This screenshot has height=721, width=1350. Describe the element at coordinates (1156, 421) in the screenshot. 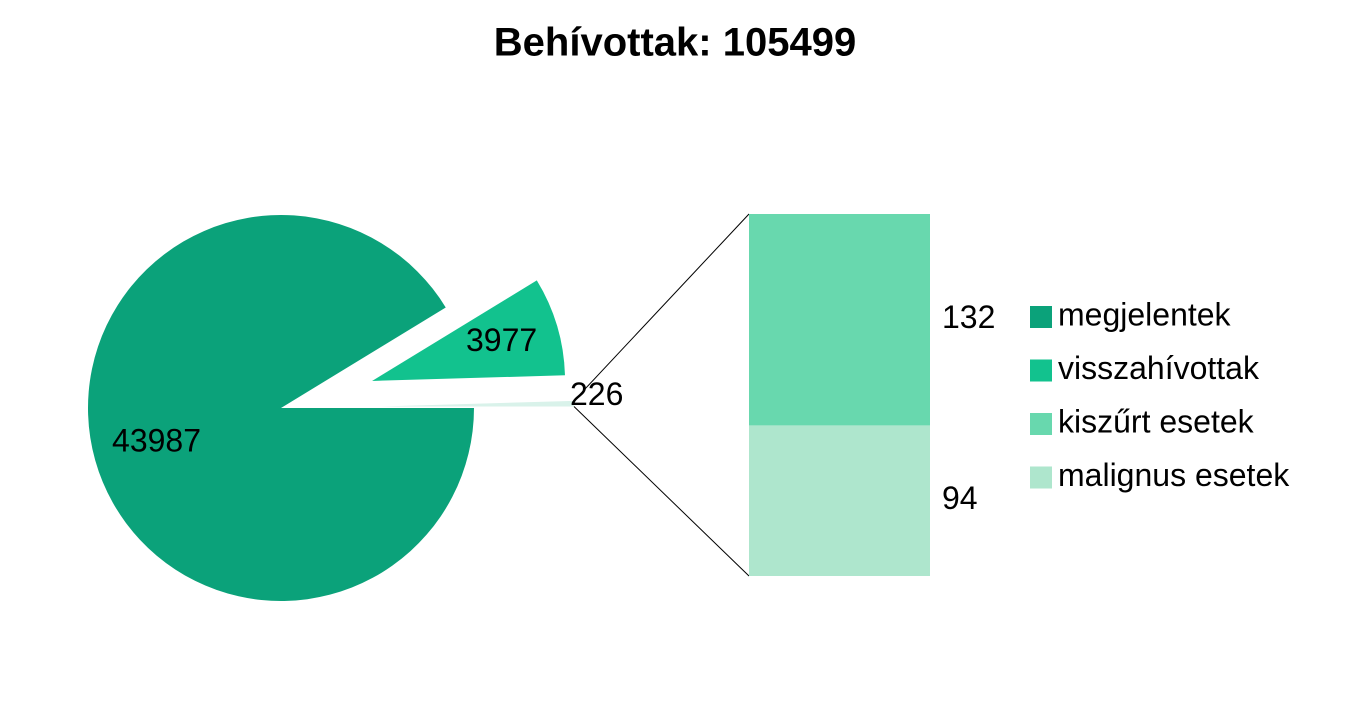

I see `legend-label: kiszűrt esetek` at that location.